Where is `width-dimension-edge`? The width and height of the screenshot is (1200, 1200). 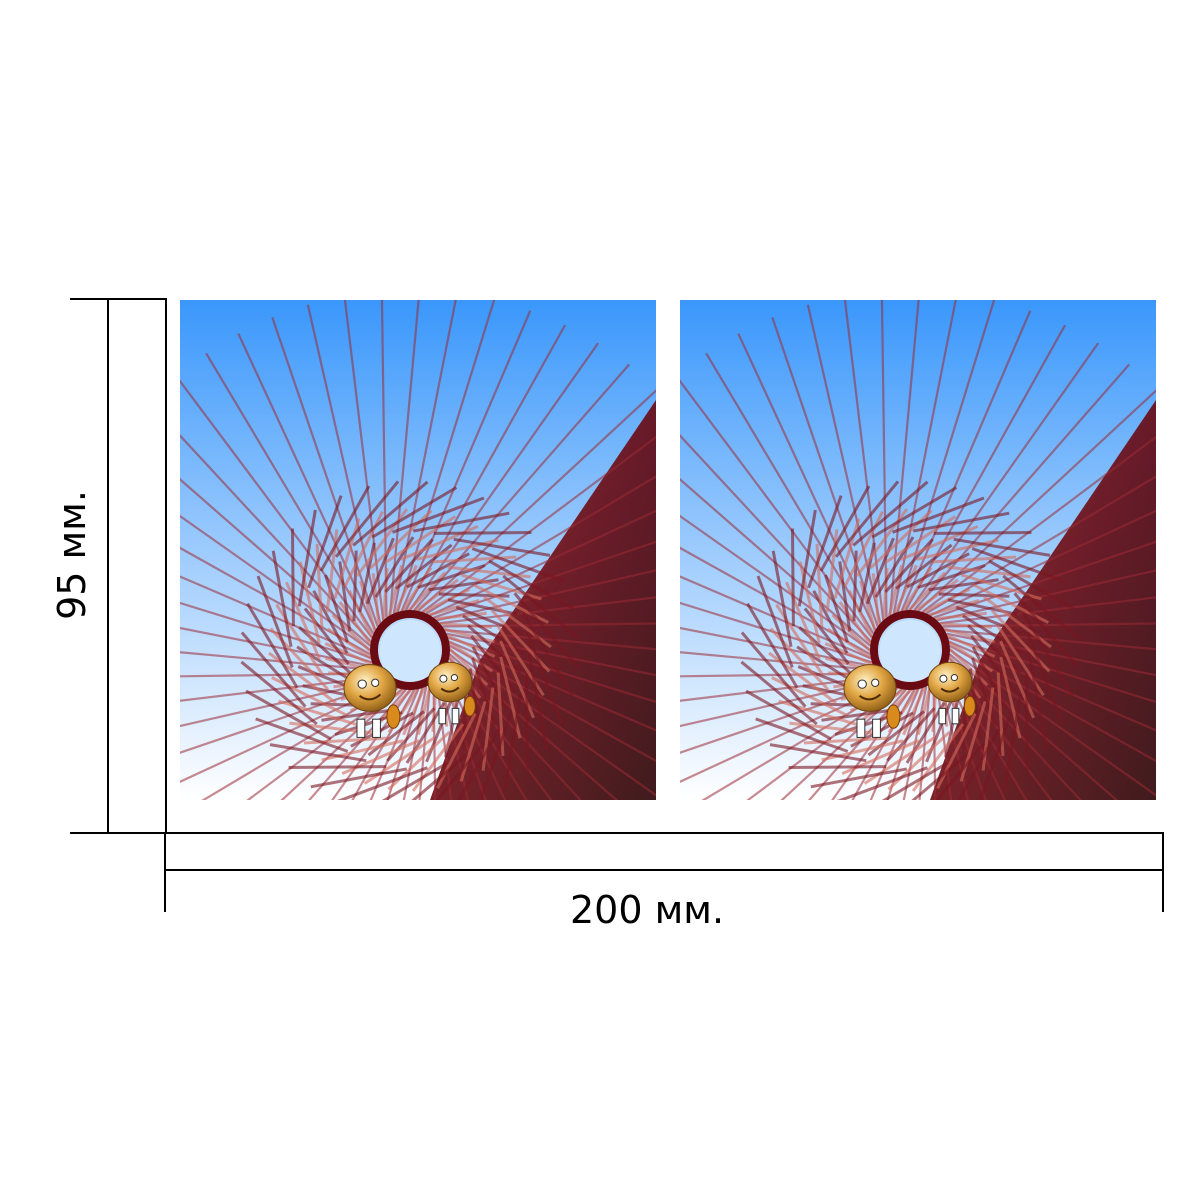 width-dimension-edge is located at coordinates (664, 833).